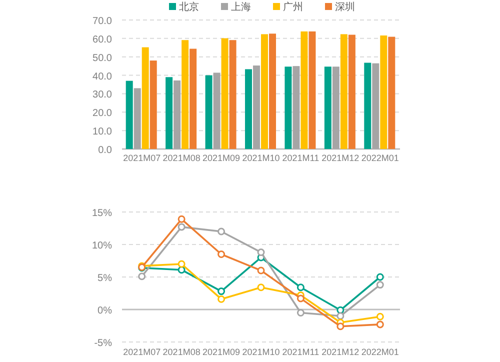 The height and width of the screenshot is (362, 500). I want to click on y-tick-label: 50.0, so click(102, 58).